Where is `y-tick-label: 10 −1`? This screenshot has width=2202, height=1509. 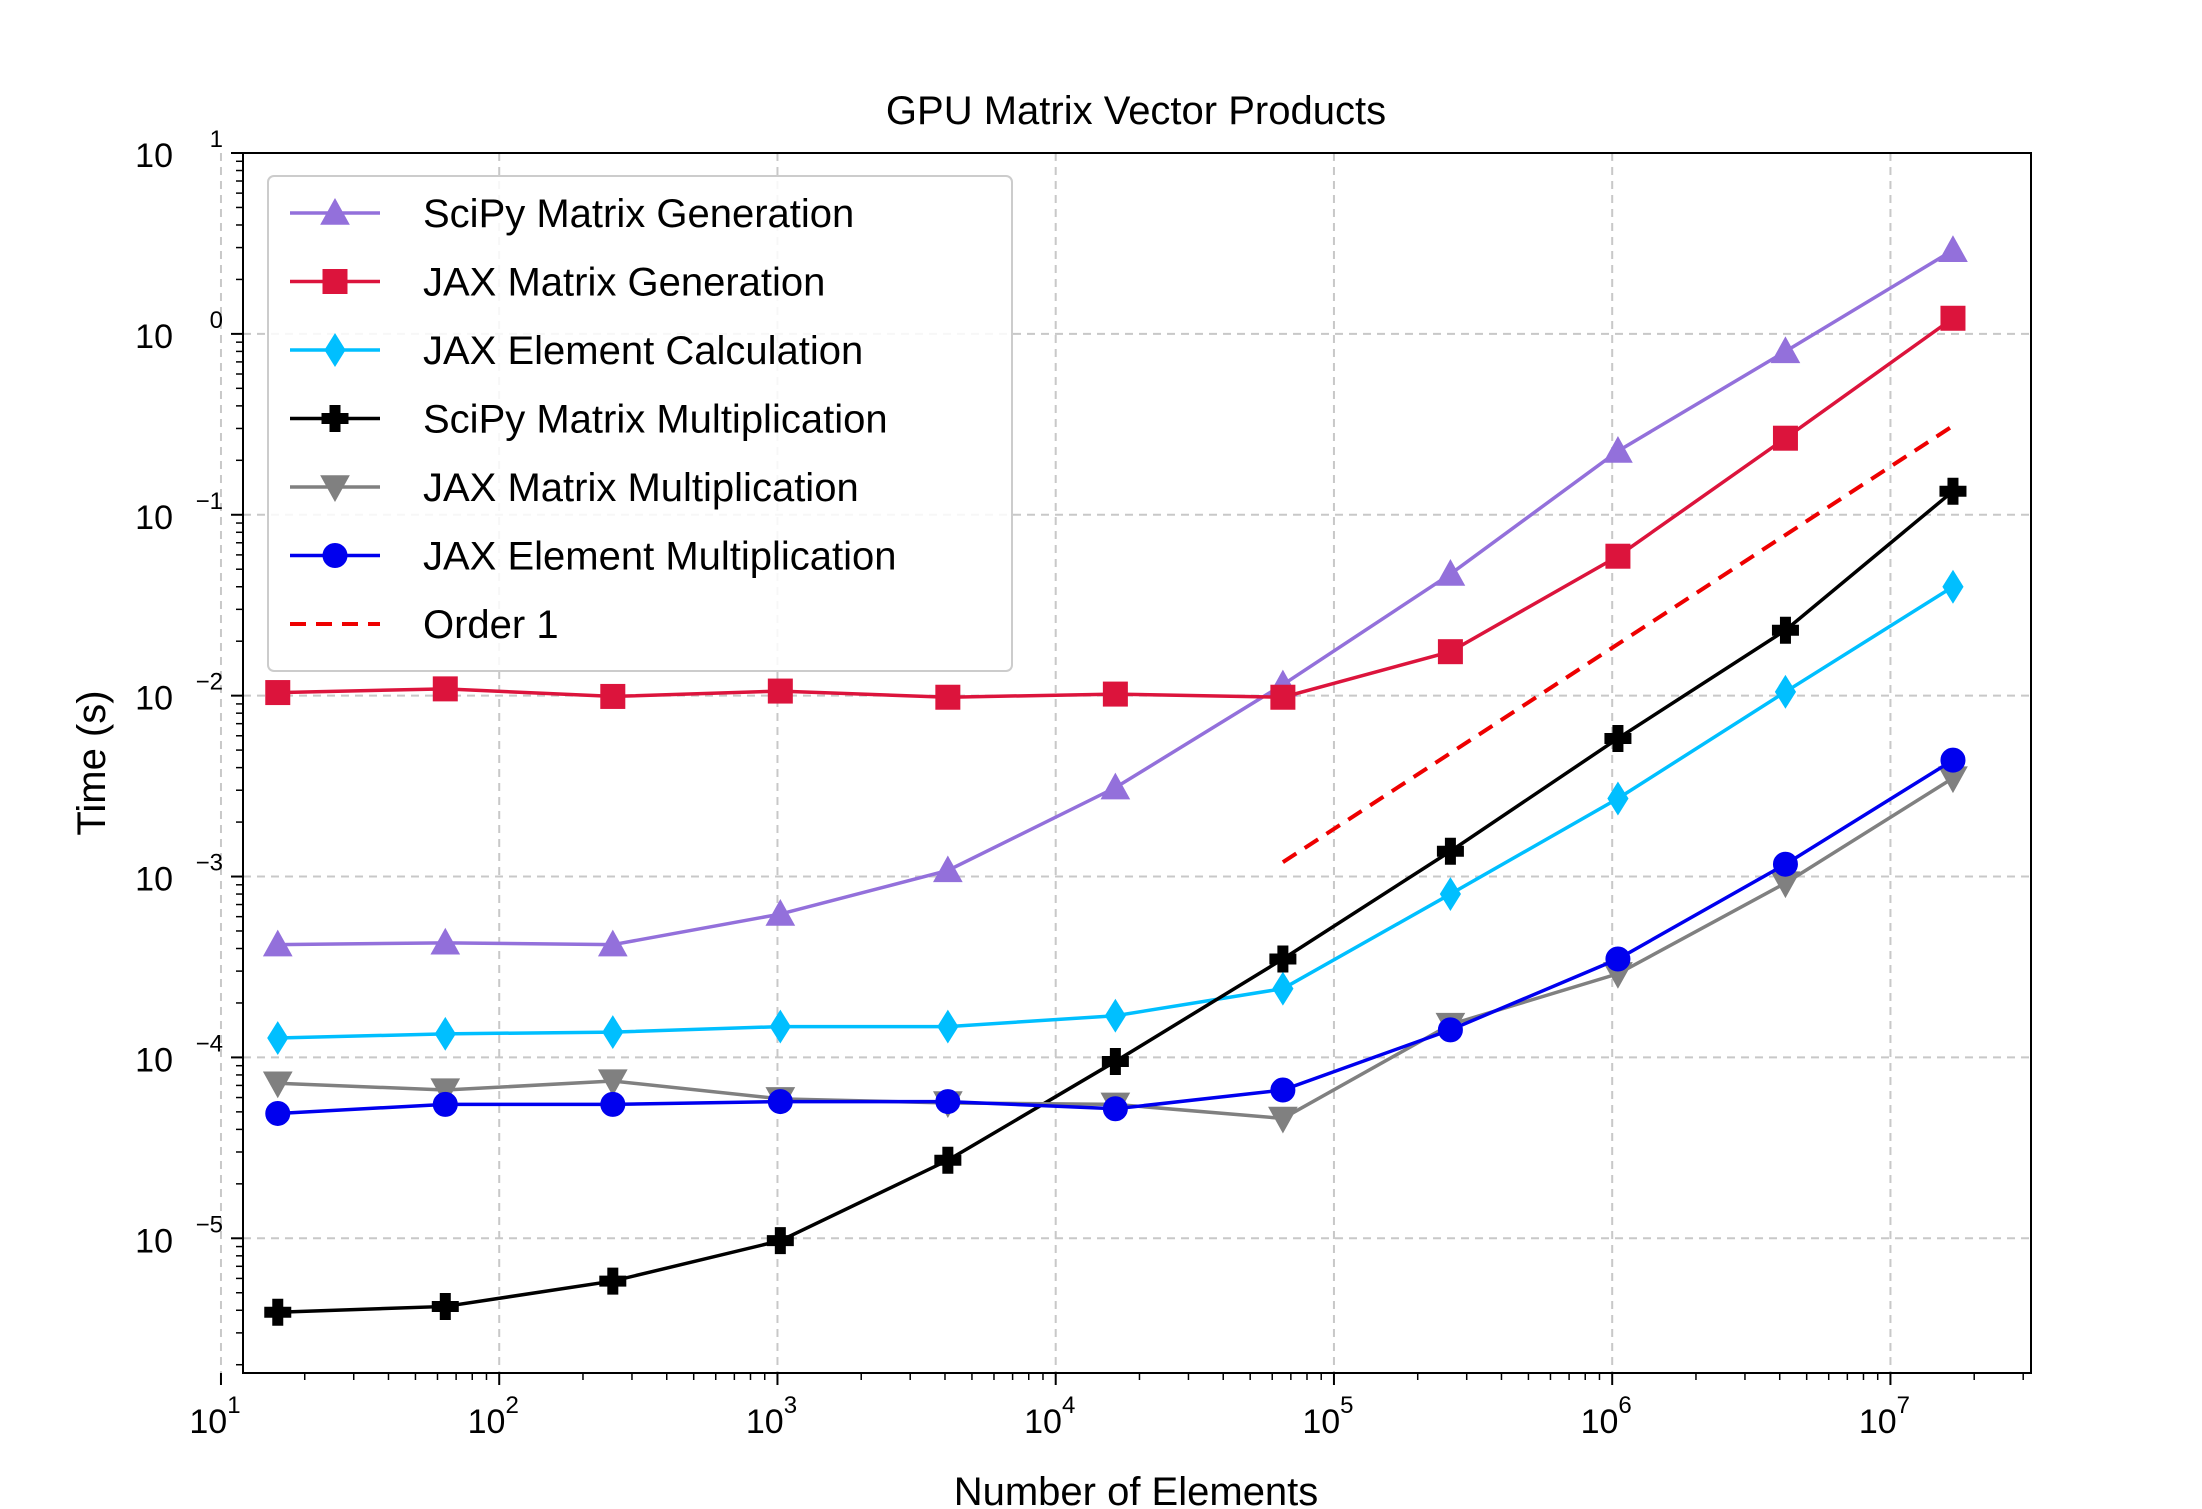 y-tick-label: 10 −1 is located at coordinates (179, 512).